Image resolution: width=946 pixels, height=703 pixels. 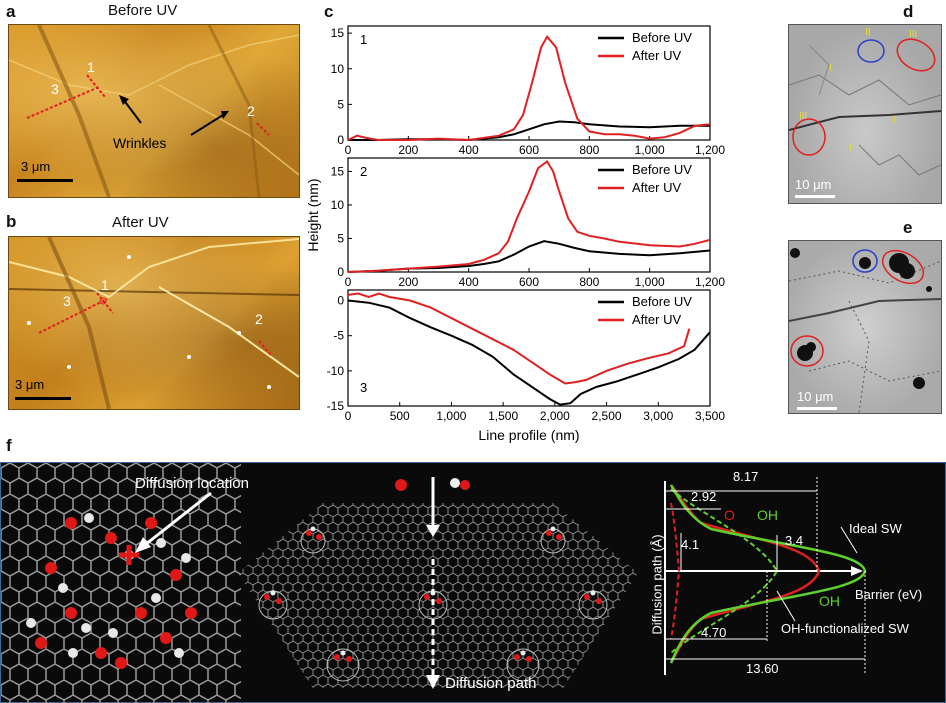 I want to click on scale-bar-b, so click(x=43, y=398).